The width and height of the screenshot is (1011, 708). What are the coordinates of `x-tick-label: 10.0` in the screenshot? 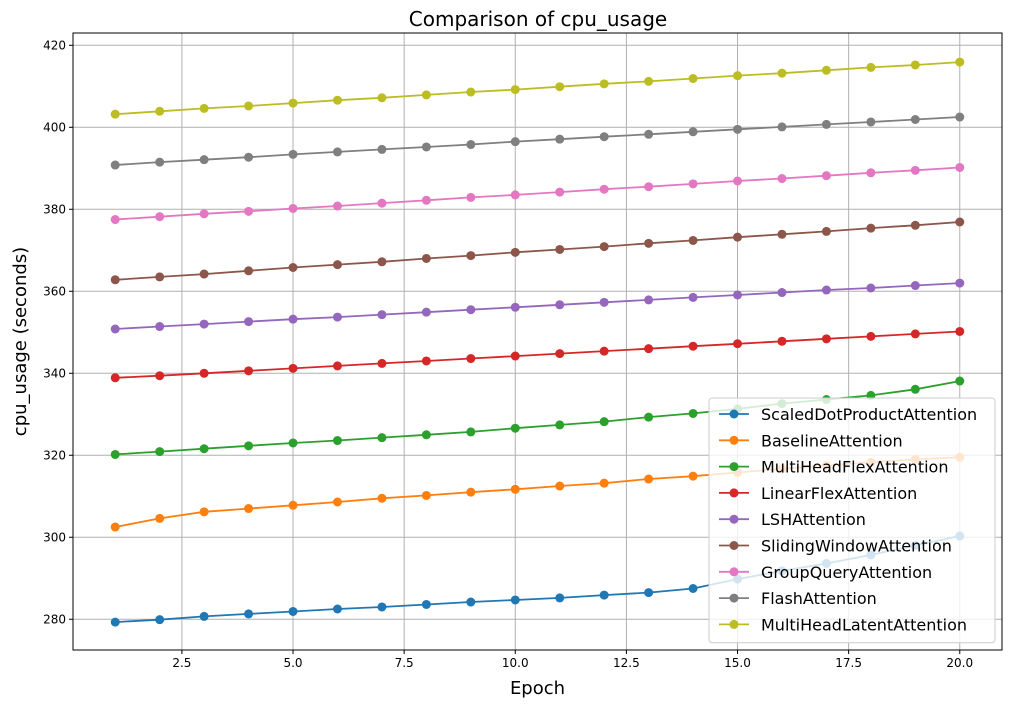 It's located at (515, 663).